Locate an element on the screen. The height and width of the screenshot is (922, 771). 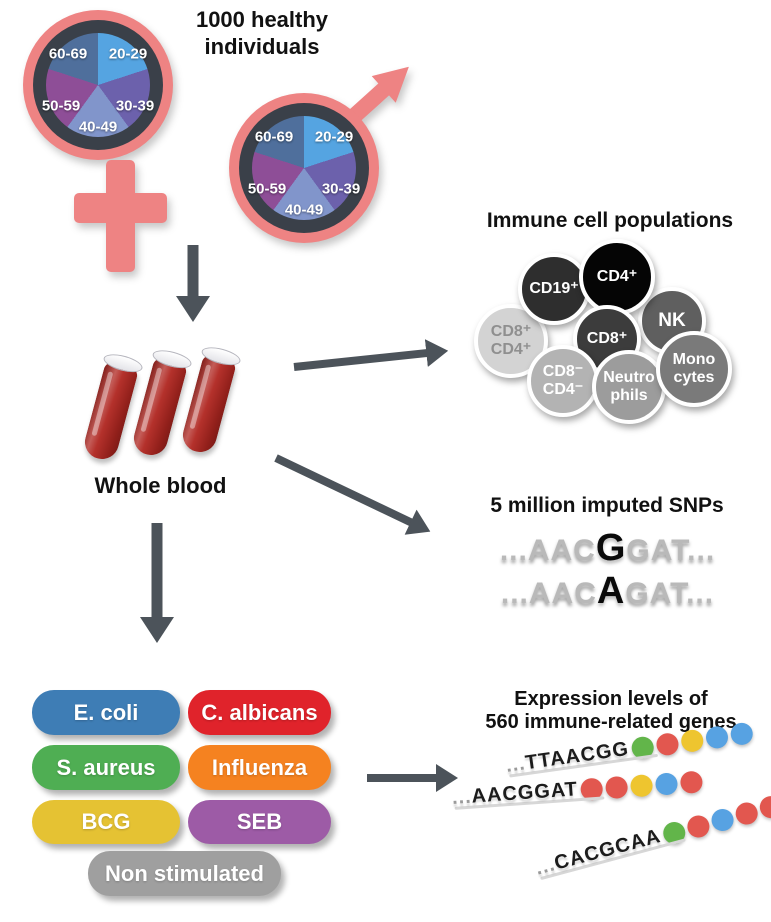
sequence-text: ...TTAACGG is located at coordinates (567, 758).